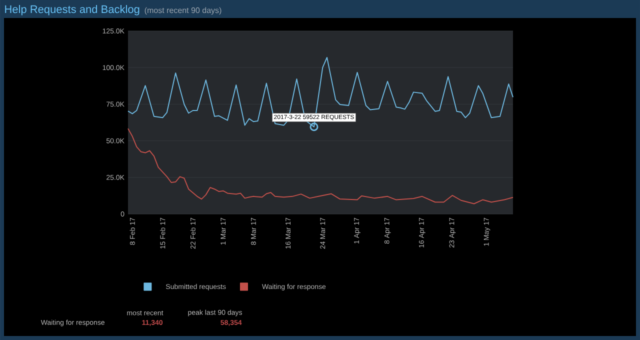 The width and height of the screenshot is (640, 340). What do you see at coordinates (72, 10) in the screenshot?
I see `chart-title: Help Requests and Backlog` at bounding box center [72, 10].